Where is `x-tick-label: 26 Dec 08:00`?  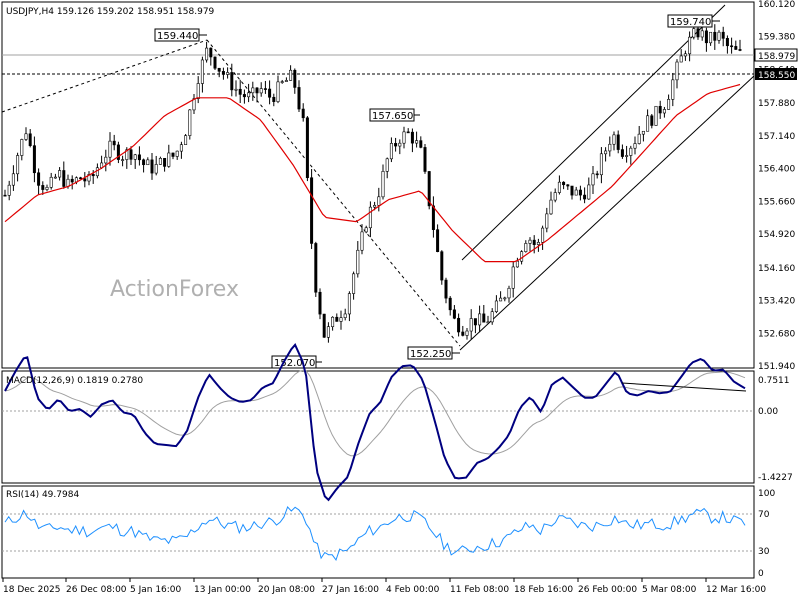 x-tick-label: 26 Dec 08:00 is located at coordinates (96, 590).